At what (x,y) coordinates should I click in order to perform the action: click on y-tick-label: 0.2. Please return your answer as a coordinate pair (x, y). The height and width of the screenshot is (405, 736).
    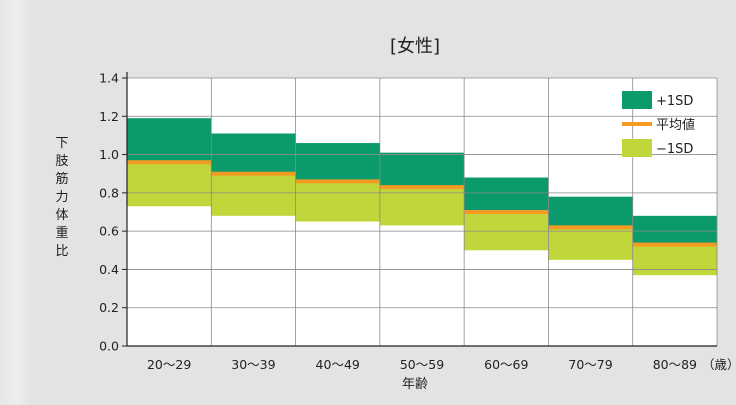
    Looking at the image, I should click on (109, 307).